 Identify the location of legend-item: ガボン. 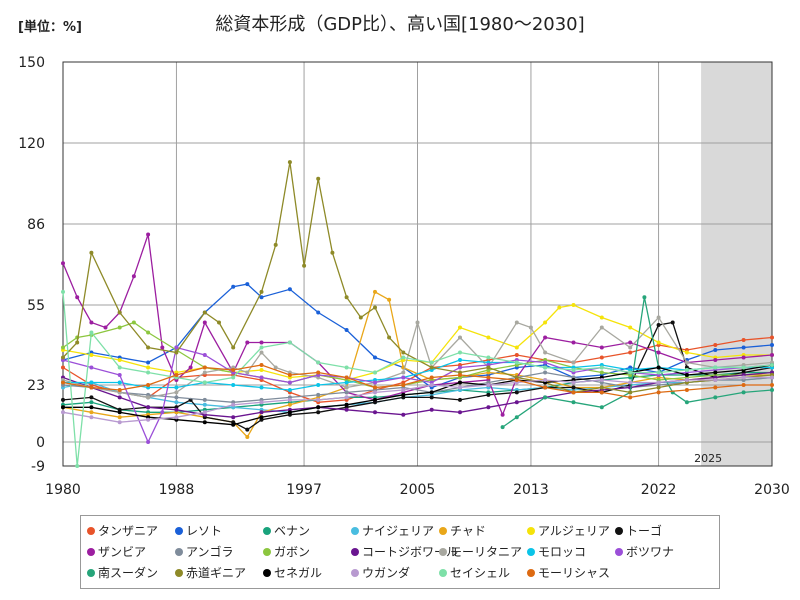
(307, 551).